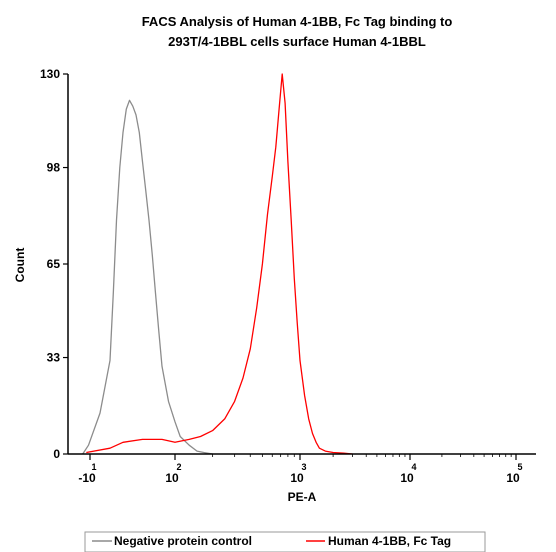 The image size is (556, 552). I want to click on x-tick-exponent: 1, so click(93, 467).